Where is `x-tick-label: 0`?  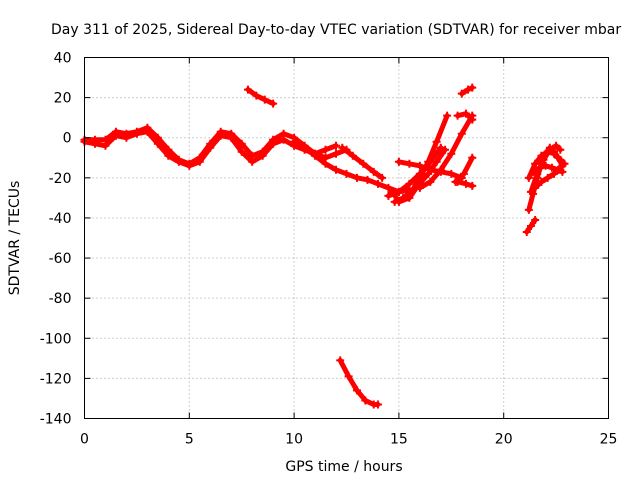 x-tick-label: 0 is located at coordinates (84, 440).